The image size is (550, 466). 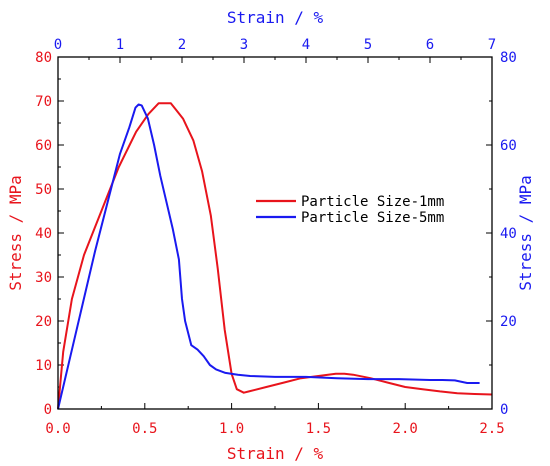 What do you see at coordinates (15, 233) in the screenshot?
I see `y-axis-title-left: Stress / MPa` at bounding box center [15, 233].